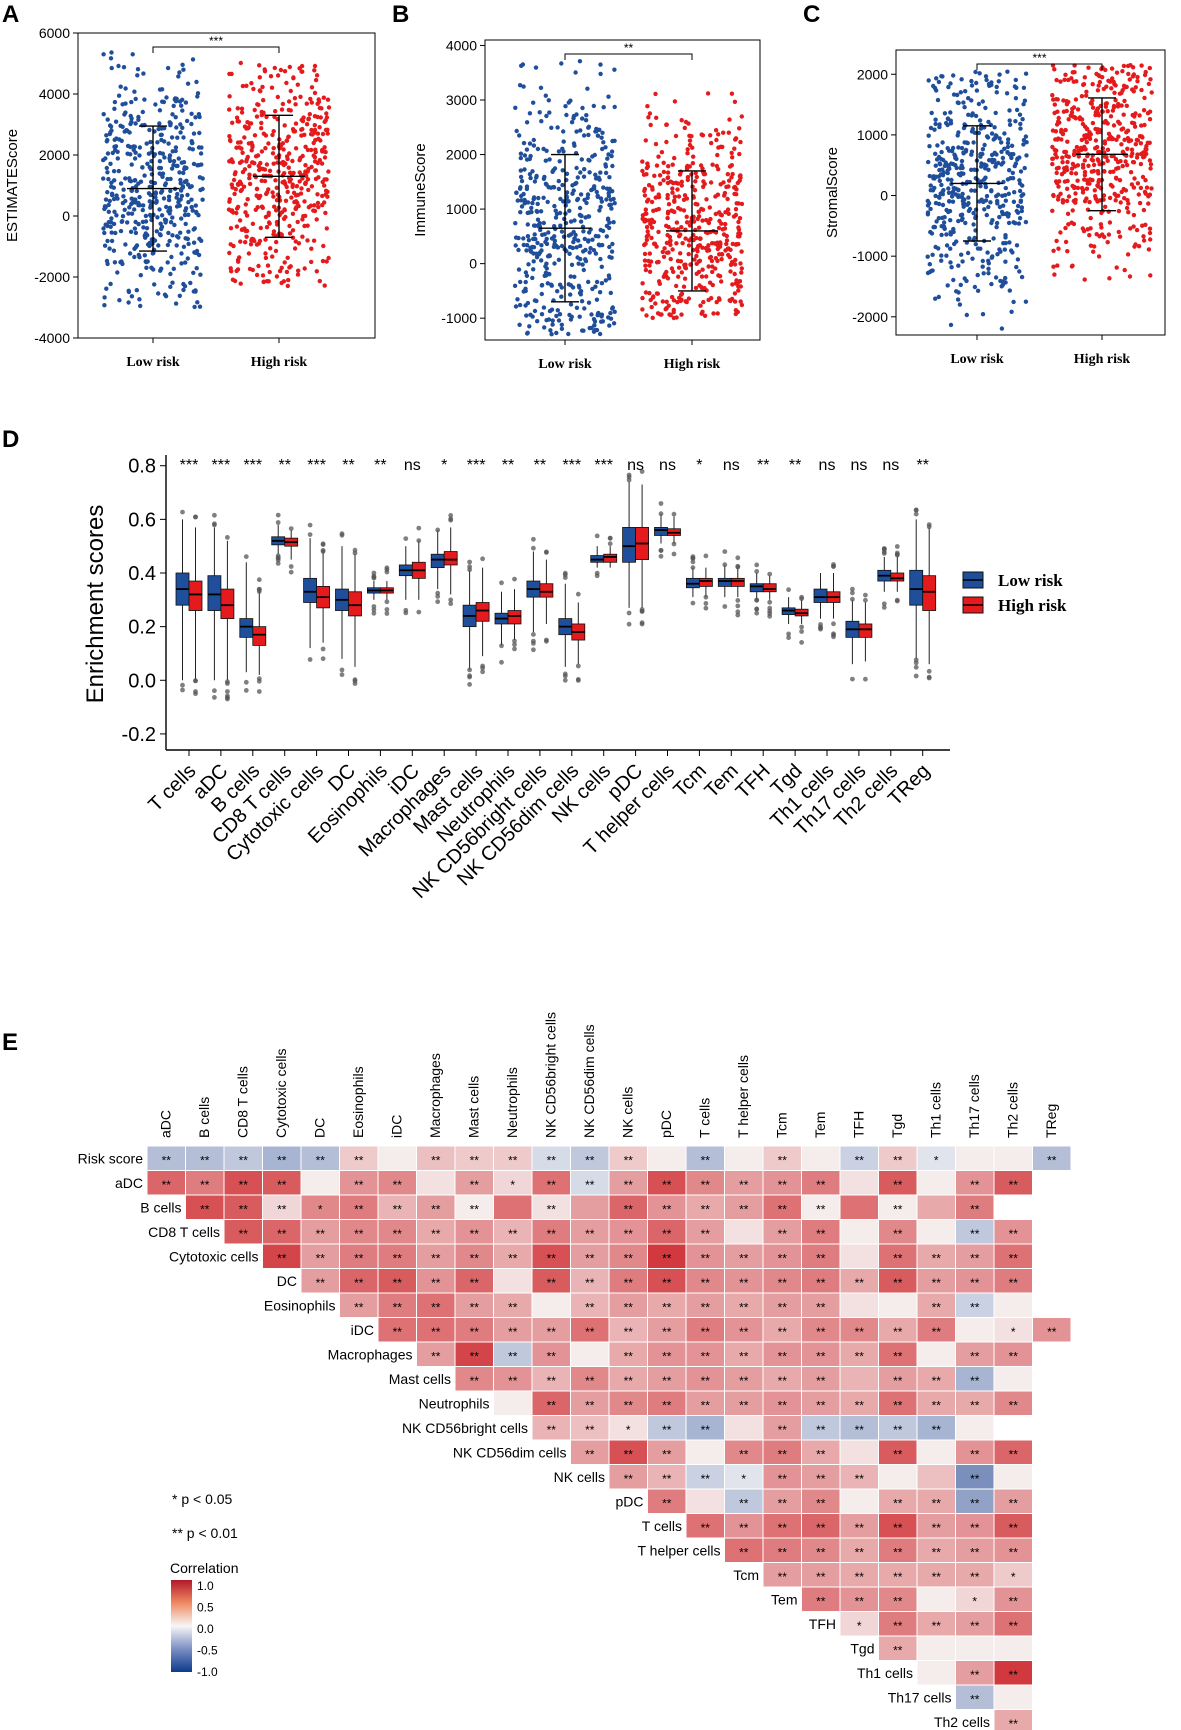 This screenshot has height=1730, width=1181. Describe the element at coordinates (259, 636) in the screenshot. I see `box-high-risk` at that location.